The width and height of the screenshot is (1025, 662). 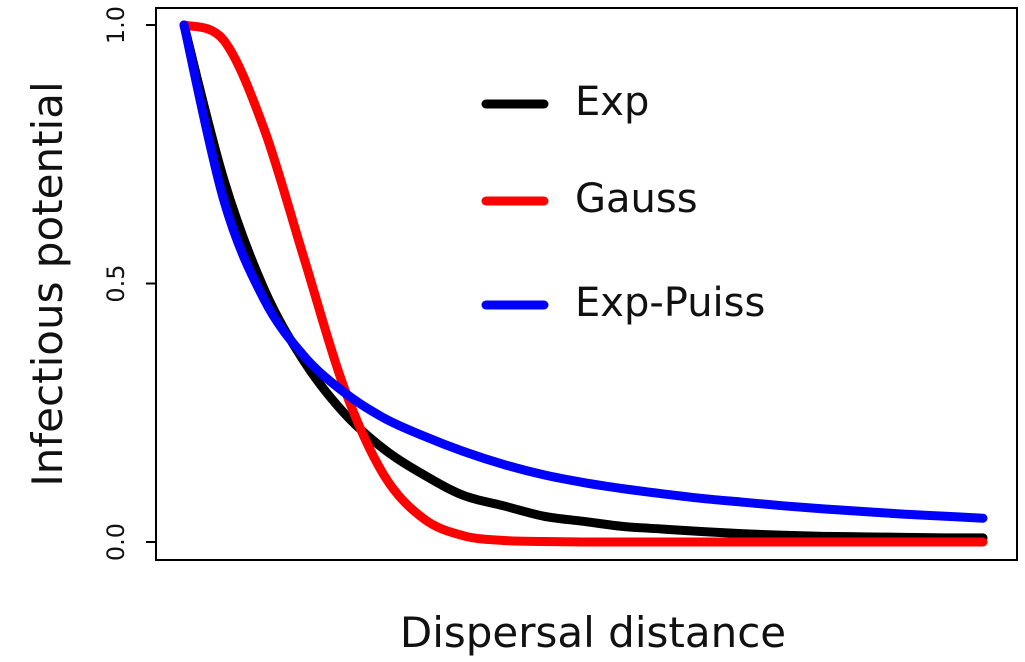 I want to click on y-tick-label: 0.5, so click(x=116, y=283).